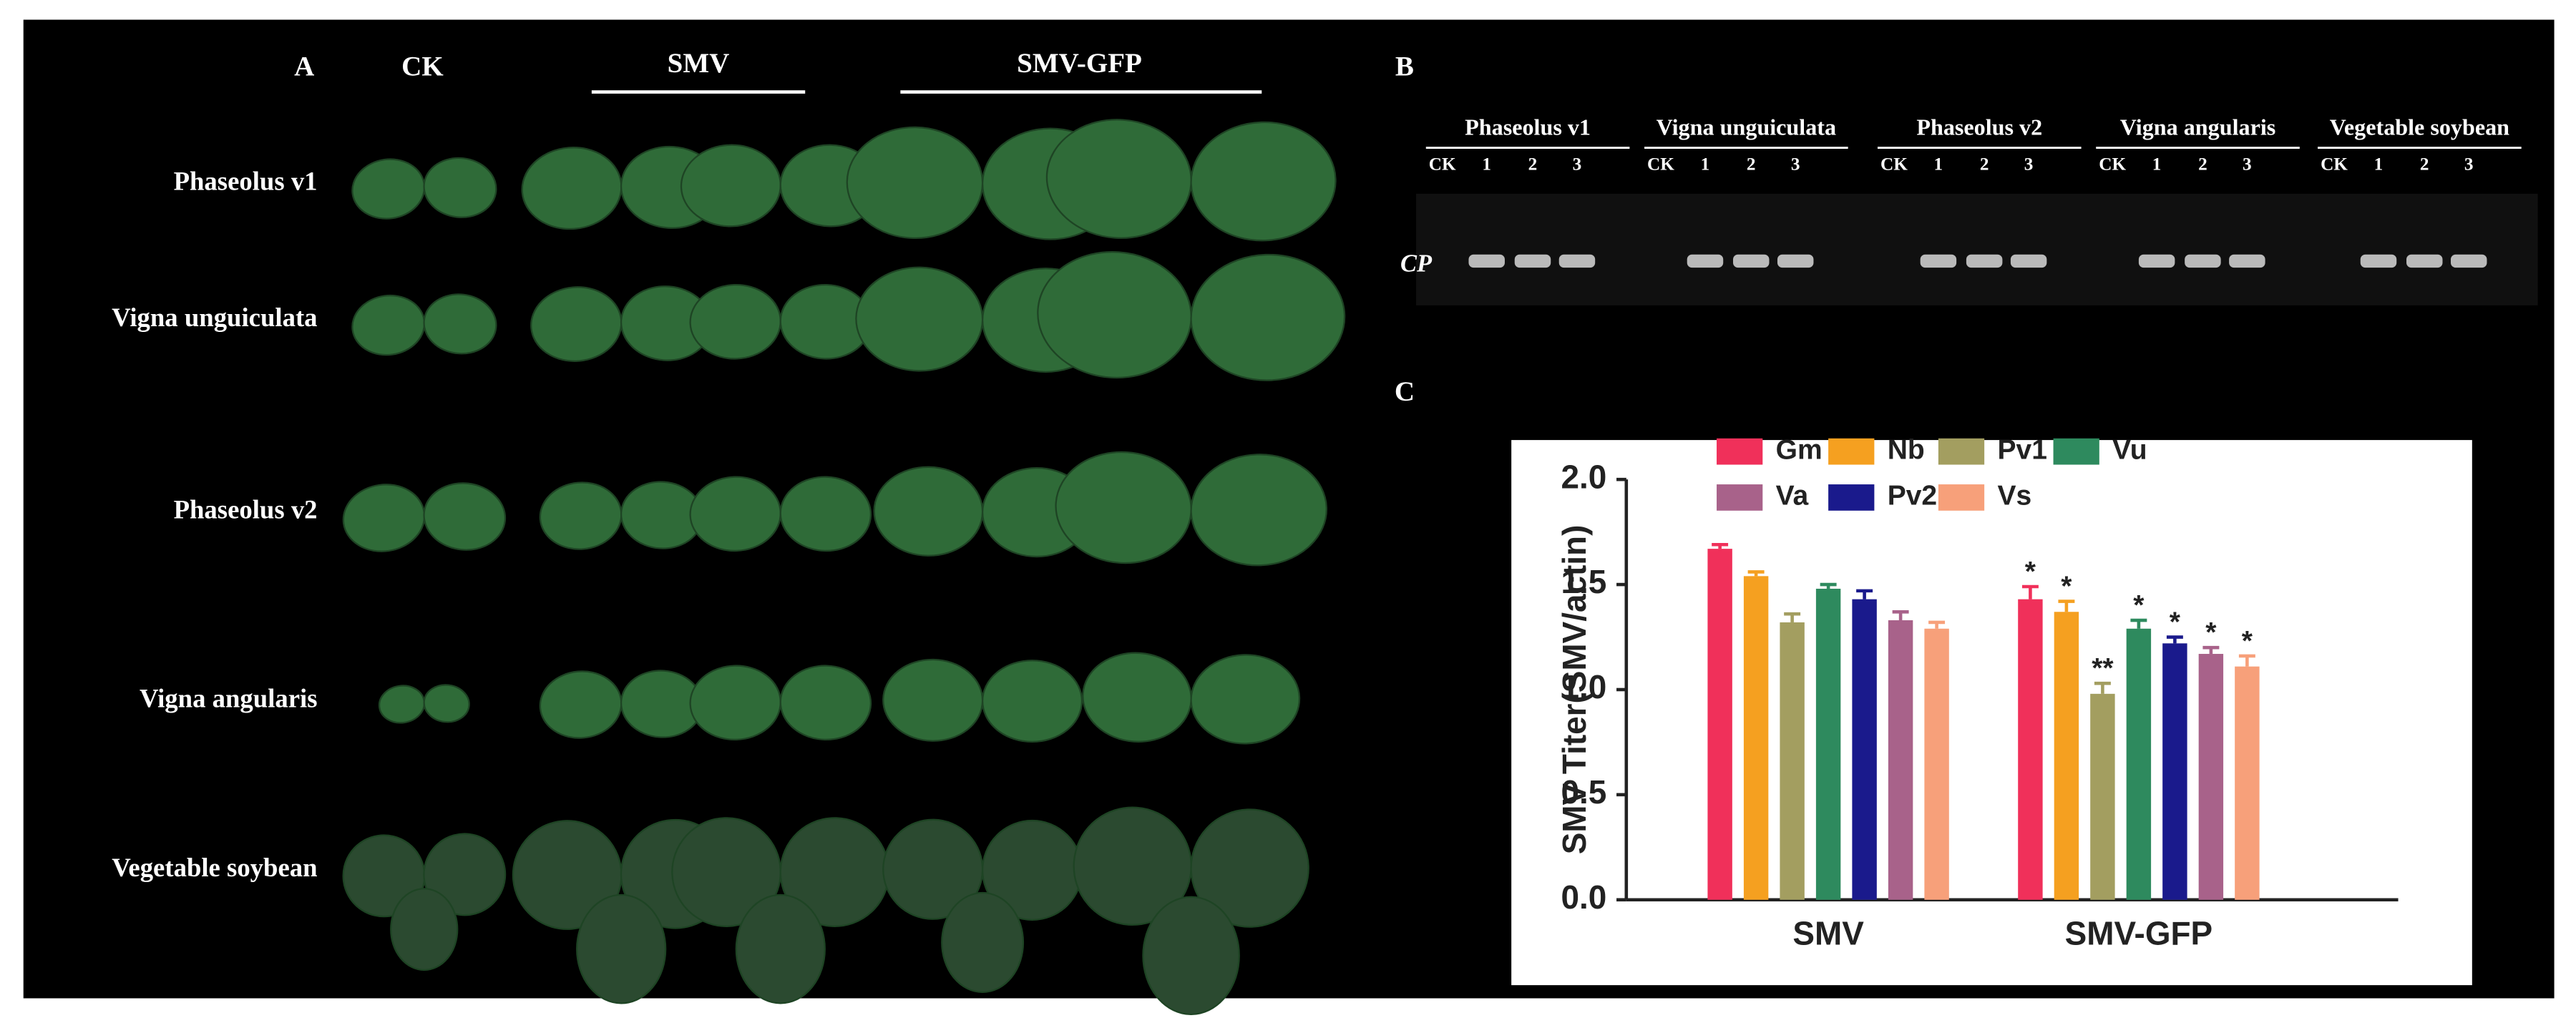 The width and height of the screenshot is (2576, 1018). What do you see at coordinates (2419, 127) in the screenshot?
I see `gel-group-label: Vegetable soybean` at bounding box center [2419, 127].